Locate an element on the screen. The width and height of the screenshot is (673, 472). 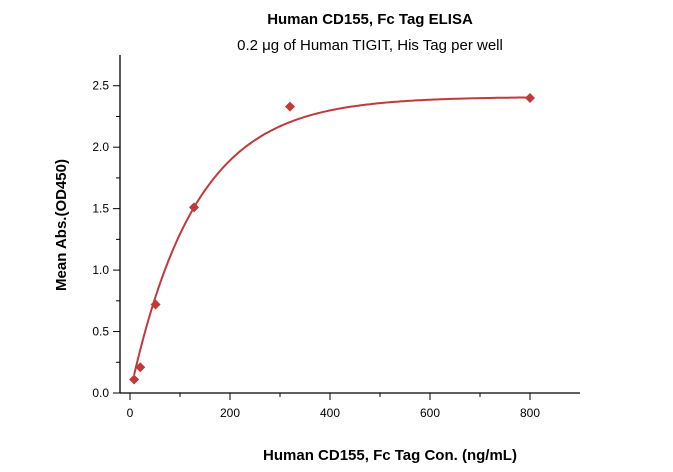
y-axis-label: Mean Abs.(OD450) is located at coordinates (61, 225).